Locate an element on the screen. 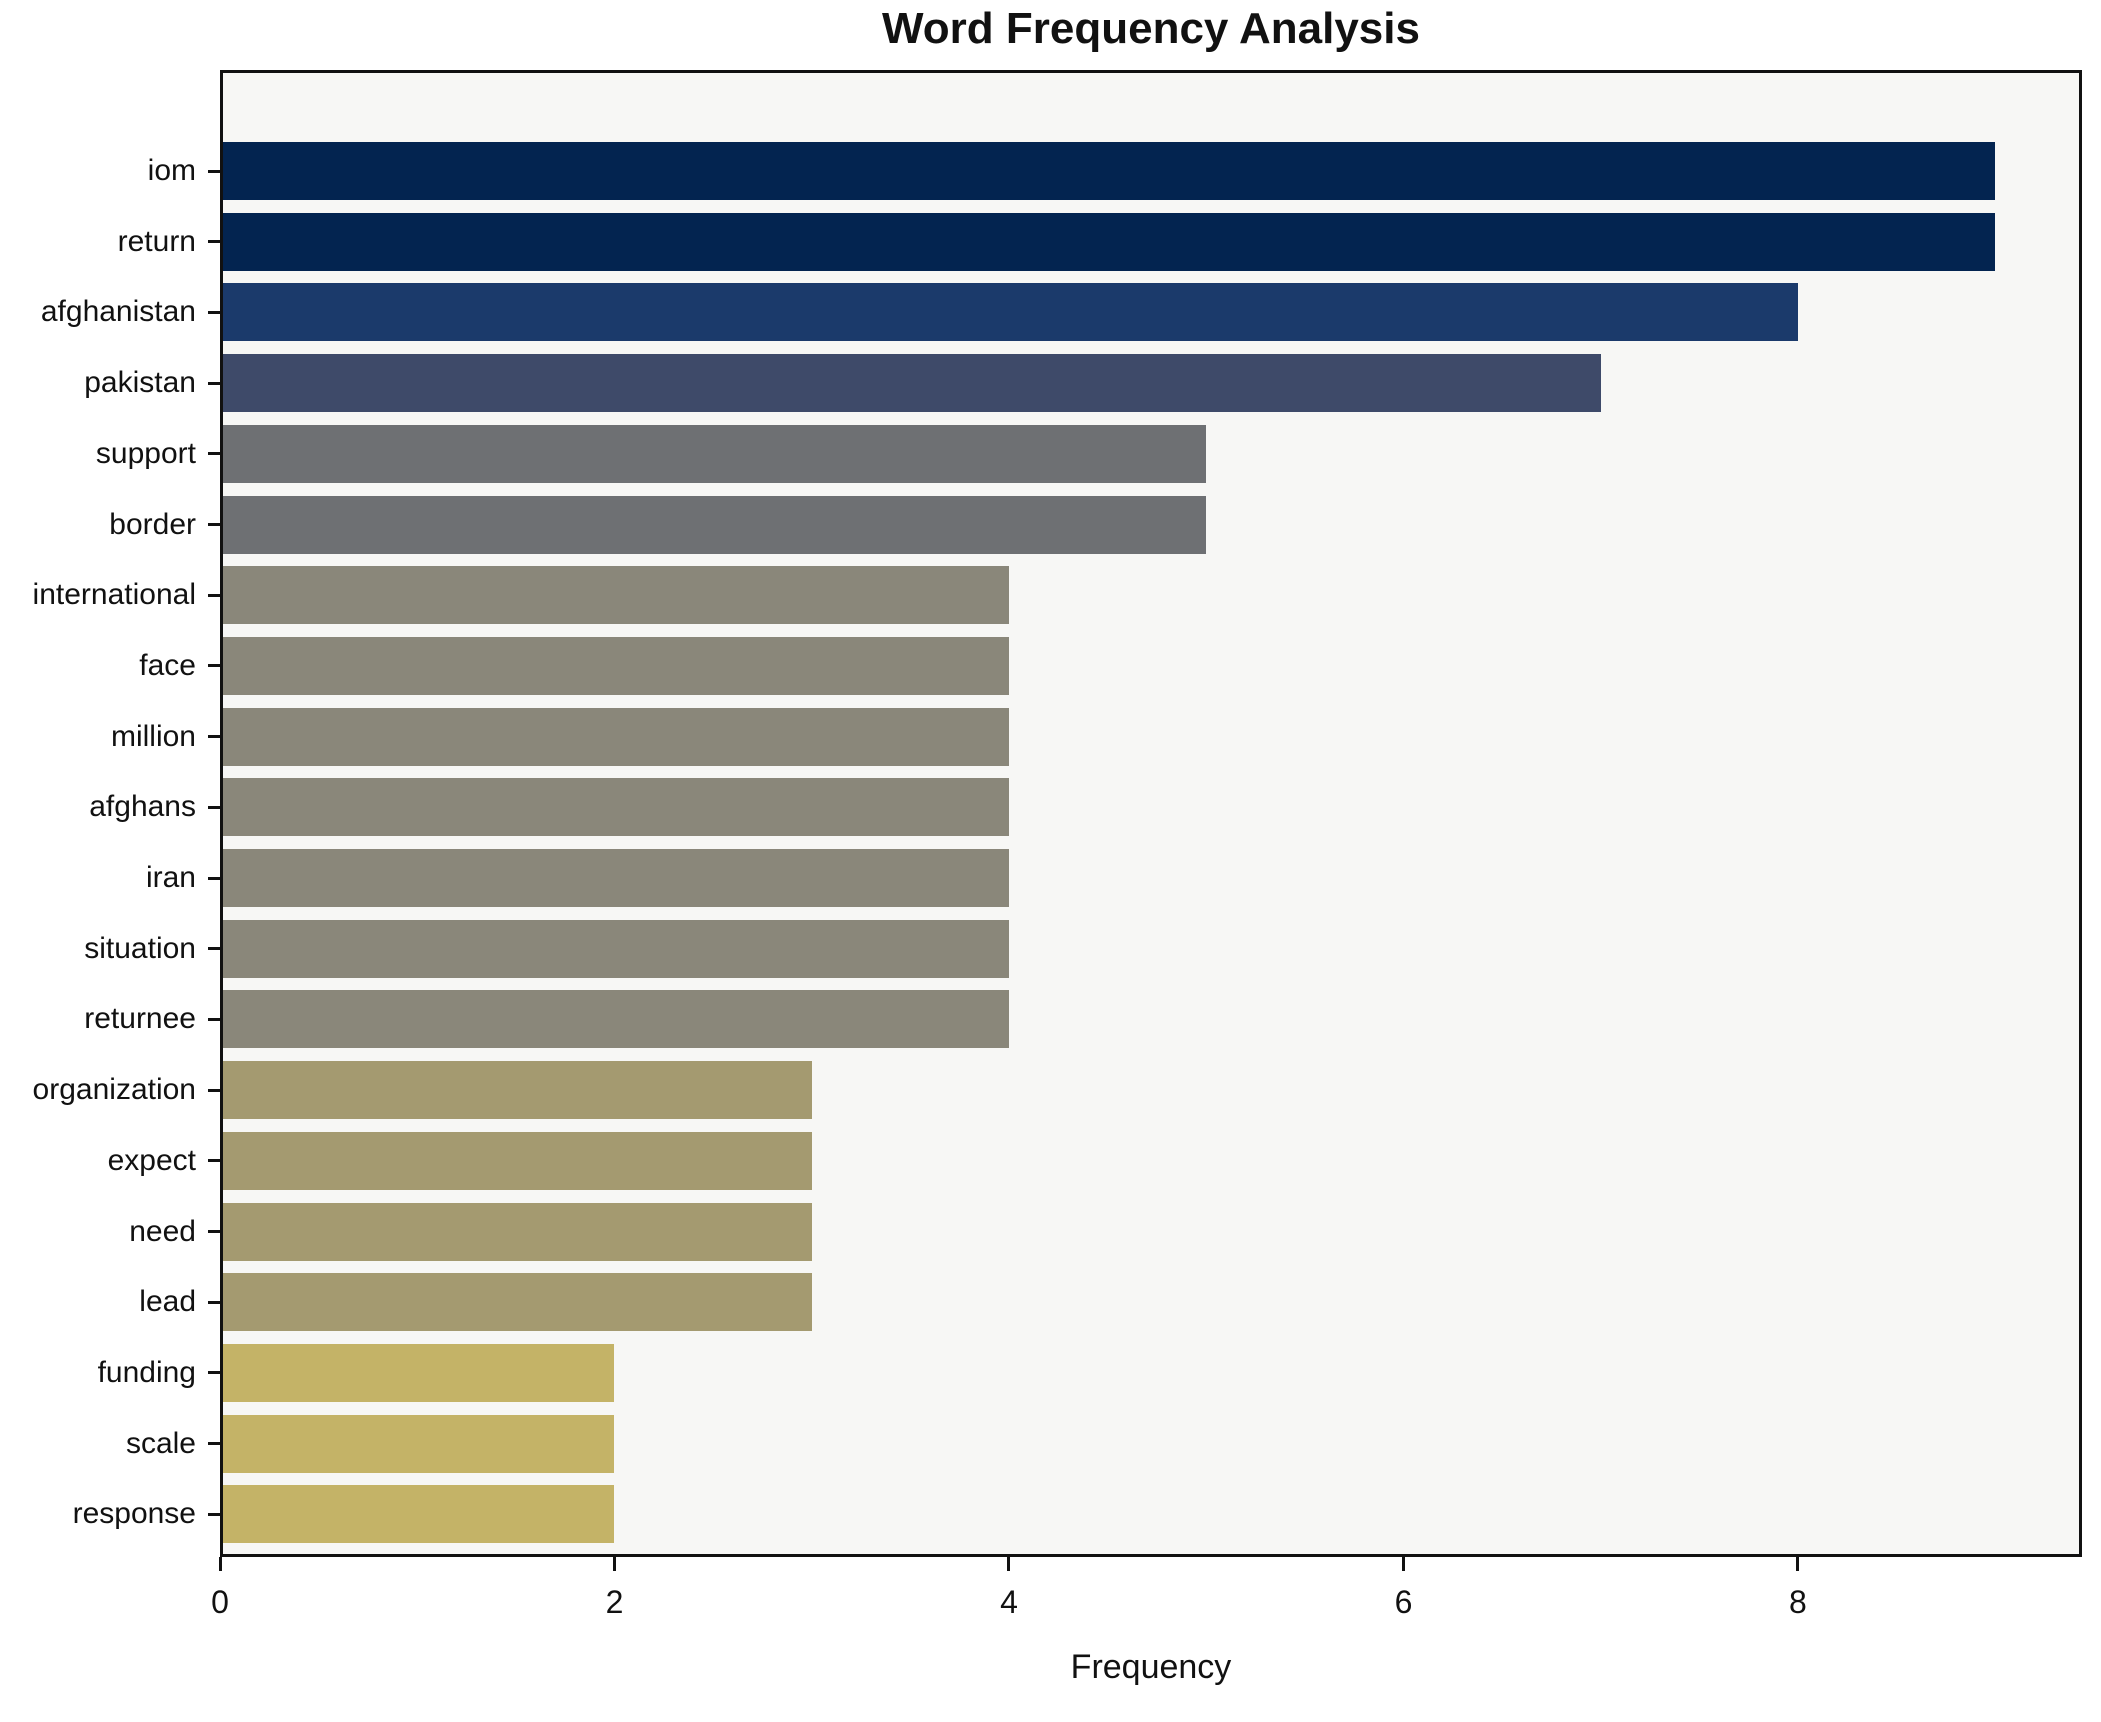 Image resolution: width=2101 pixels, height=1722 pixels. bar-international is located at coordinates (616, 595).